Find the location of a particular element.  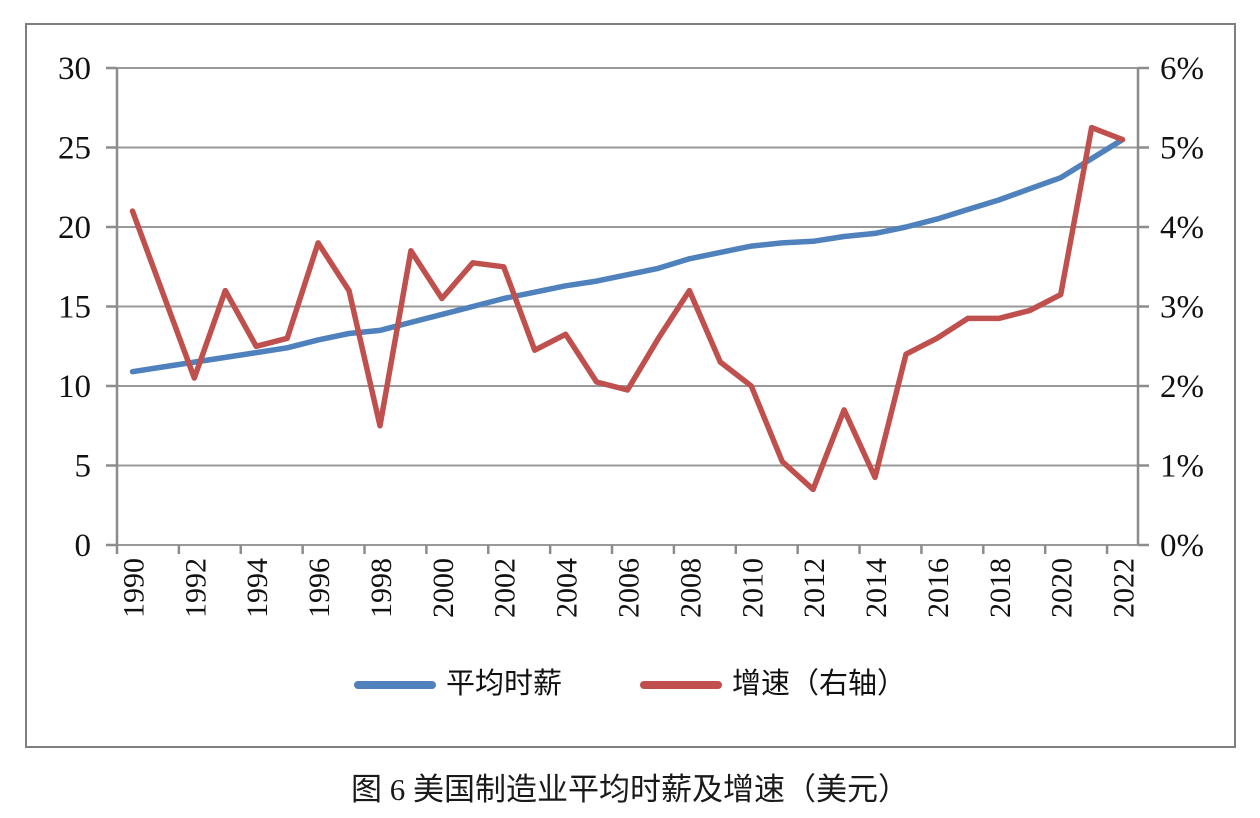

legend-item-wage: 平均时薪 is located at coordinates (457, 684).